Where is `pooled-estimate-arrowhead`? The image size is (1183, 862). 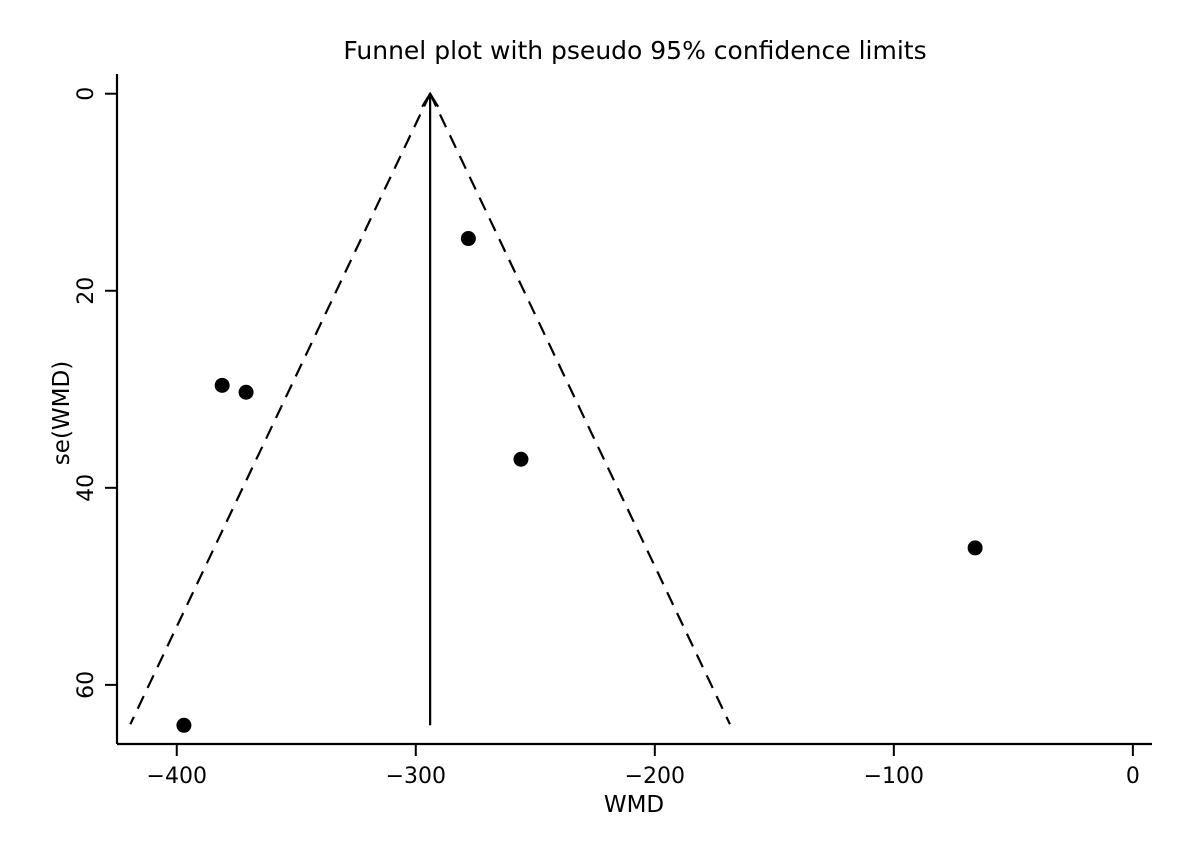 pooled-estimate-arrowhead is located at coordinates (430, 99).